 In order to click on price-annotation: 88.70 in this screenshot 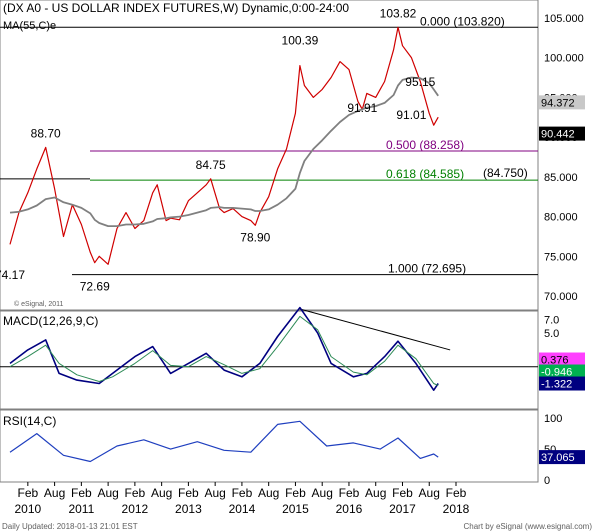, I will do `click(46, 133)`.